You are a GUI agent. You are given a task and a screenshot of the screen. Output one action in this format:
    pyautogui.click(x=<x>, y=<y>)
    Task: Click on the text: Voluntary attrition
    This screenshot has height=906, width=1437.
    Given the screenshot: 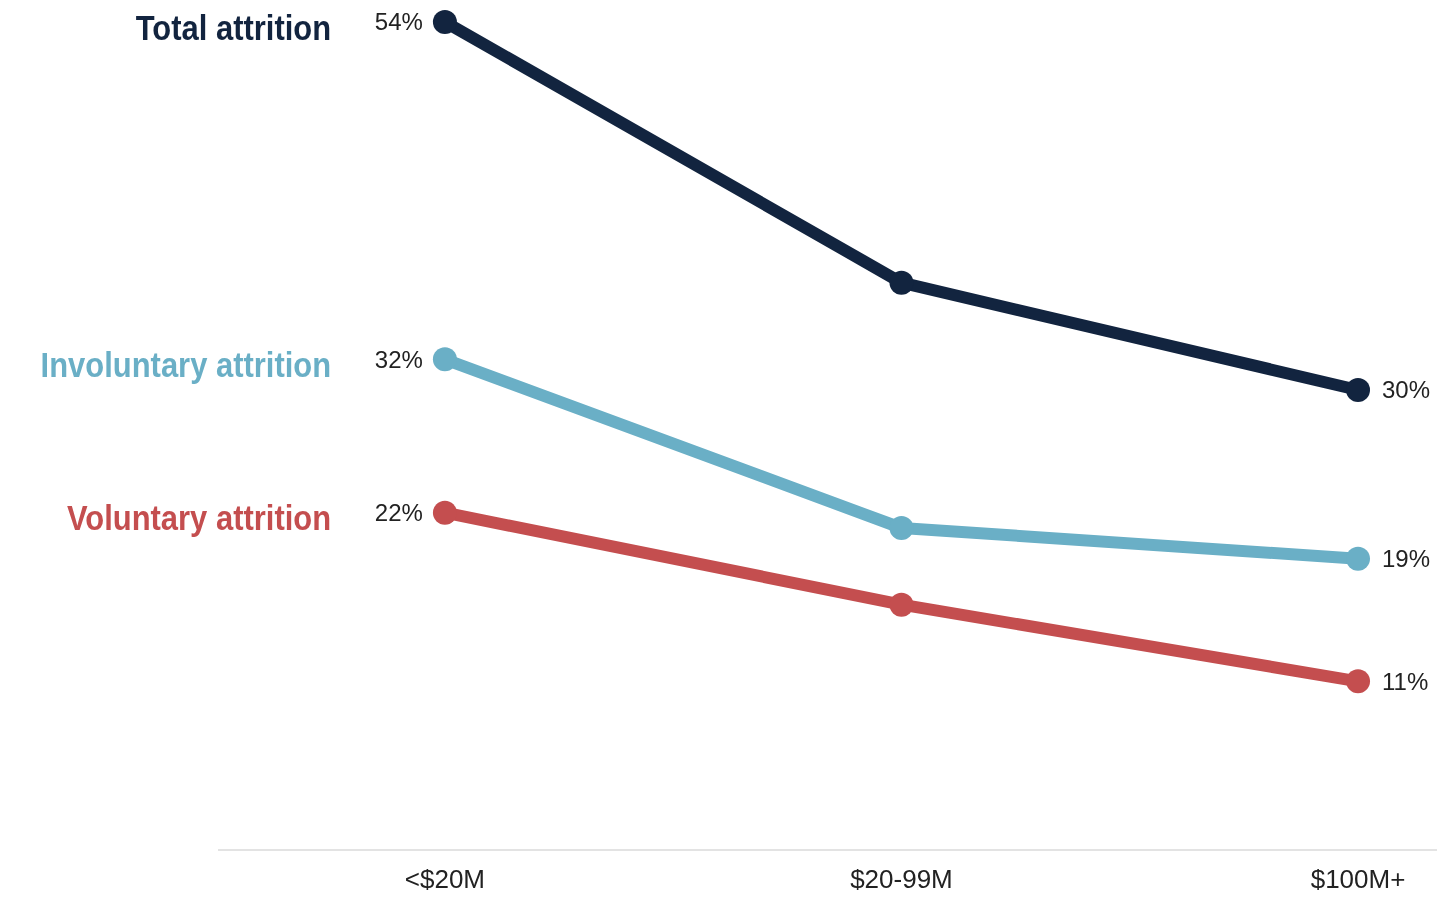 What is the action you would take?
    pyautogui.click(x=199, y=518)
    